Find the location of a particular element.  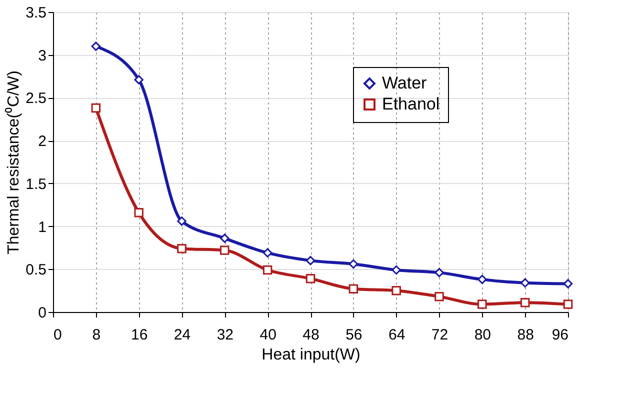

y-tick-label: 2.5 is located at coordinates (36, 99).